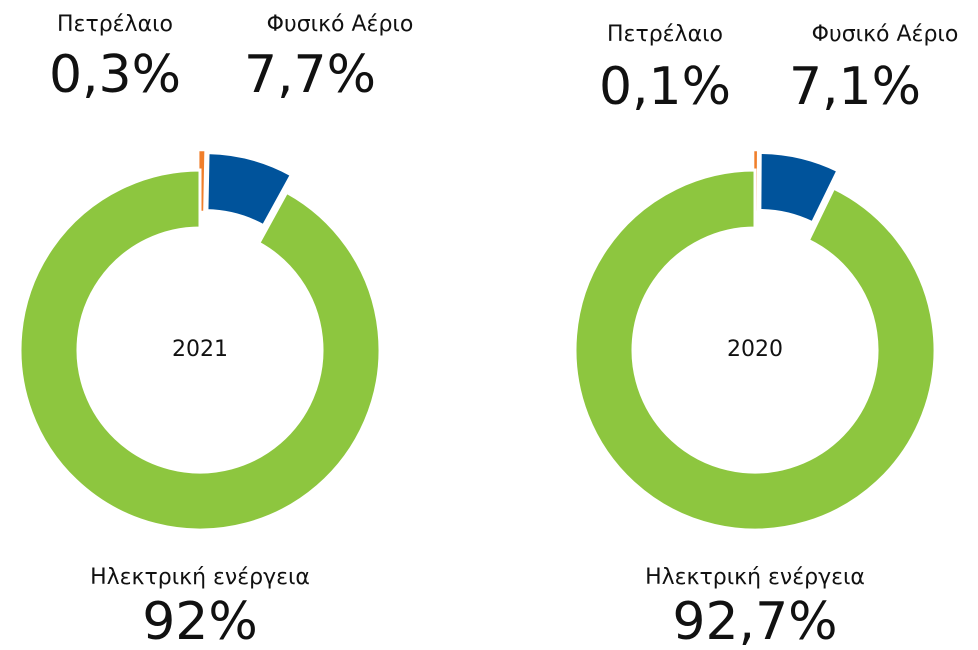 The height and width of the screenshot is (650, 978). Describe the element at coordinates (115, 75) in the screenshot. I see `value-label: 0,3%` at that location.